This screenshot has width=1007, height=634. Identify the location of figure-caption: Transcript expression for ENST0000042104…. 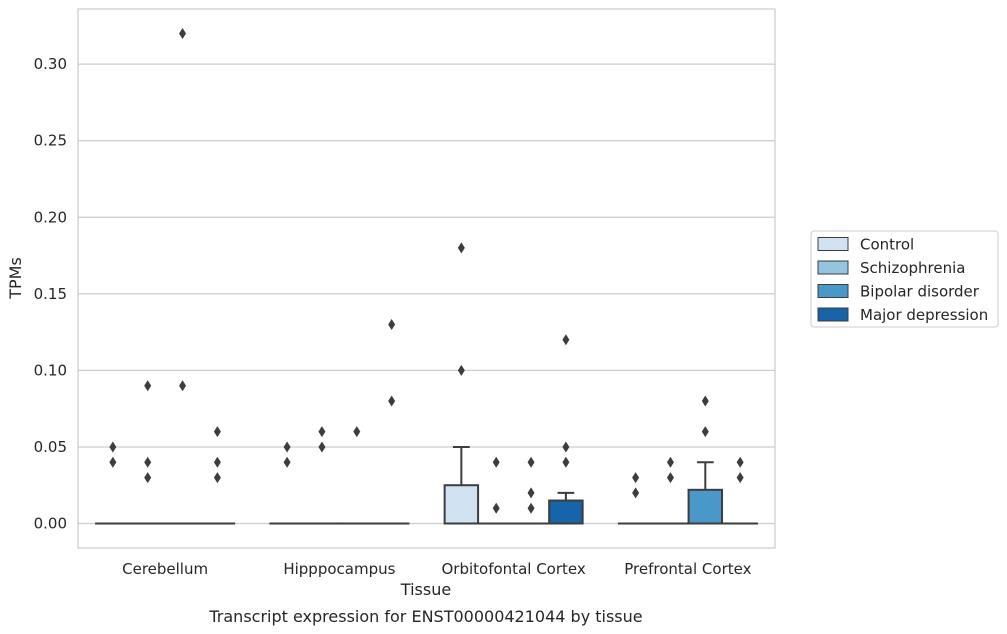
(425, 616).